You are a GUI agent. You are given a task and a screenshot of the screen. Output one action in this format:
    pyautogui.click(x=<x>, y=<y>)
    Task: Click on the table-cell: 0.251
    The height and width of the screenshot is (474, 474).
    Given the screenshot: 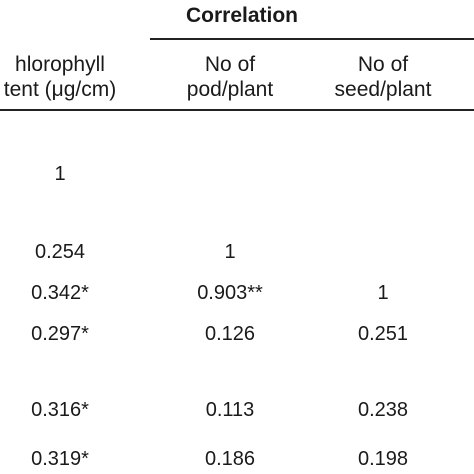 What is the action you would take?
    pyautogui.click(x=383, y=334)
    